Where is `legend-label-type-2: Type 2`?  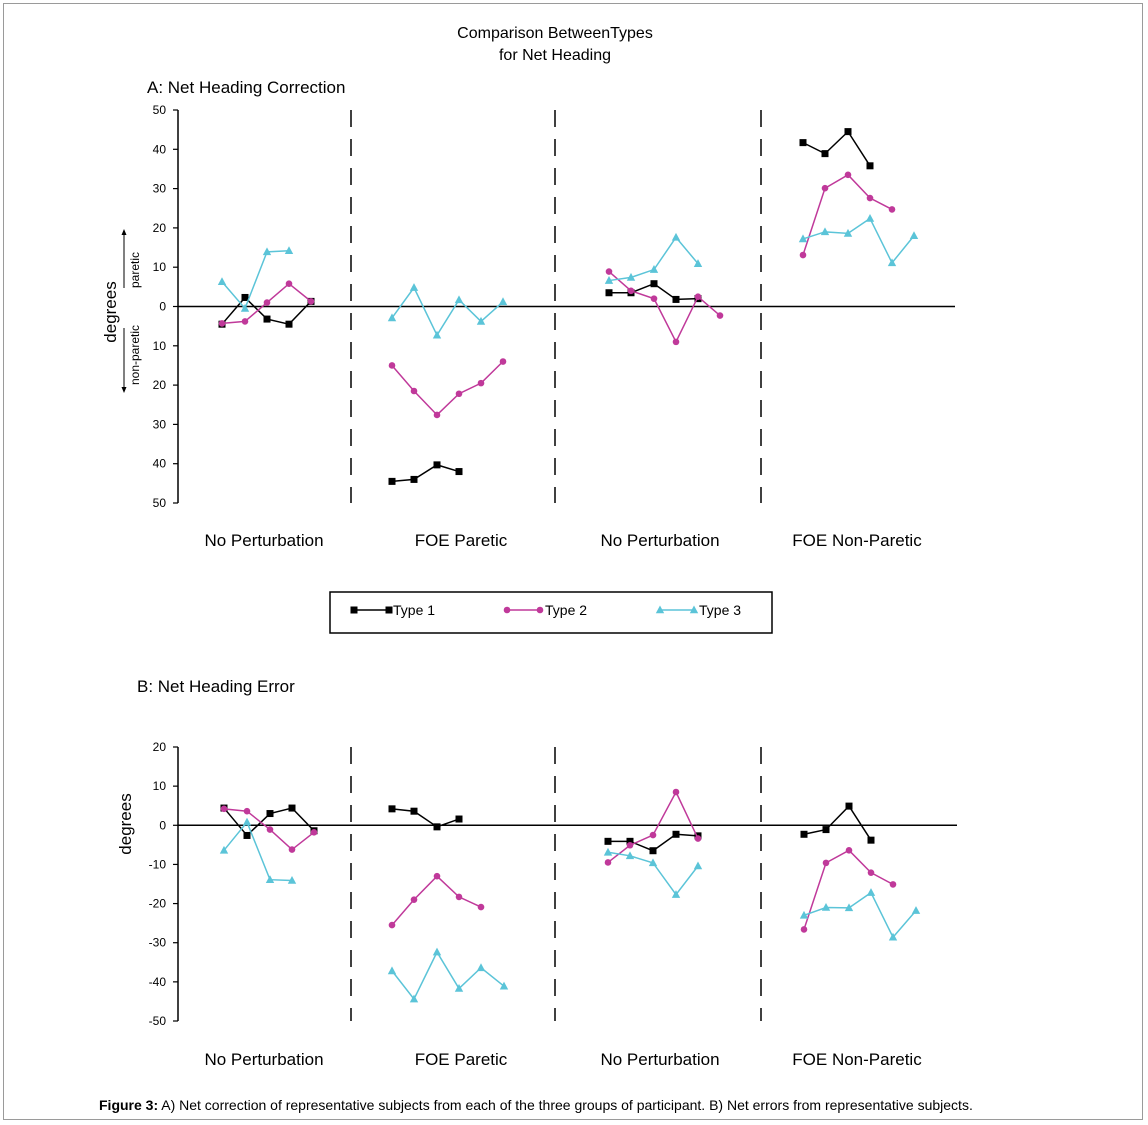 legend-label-type-2: Type 2 is located at coordinates (566, 610).